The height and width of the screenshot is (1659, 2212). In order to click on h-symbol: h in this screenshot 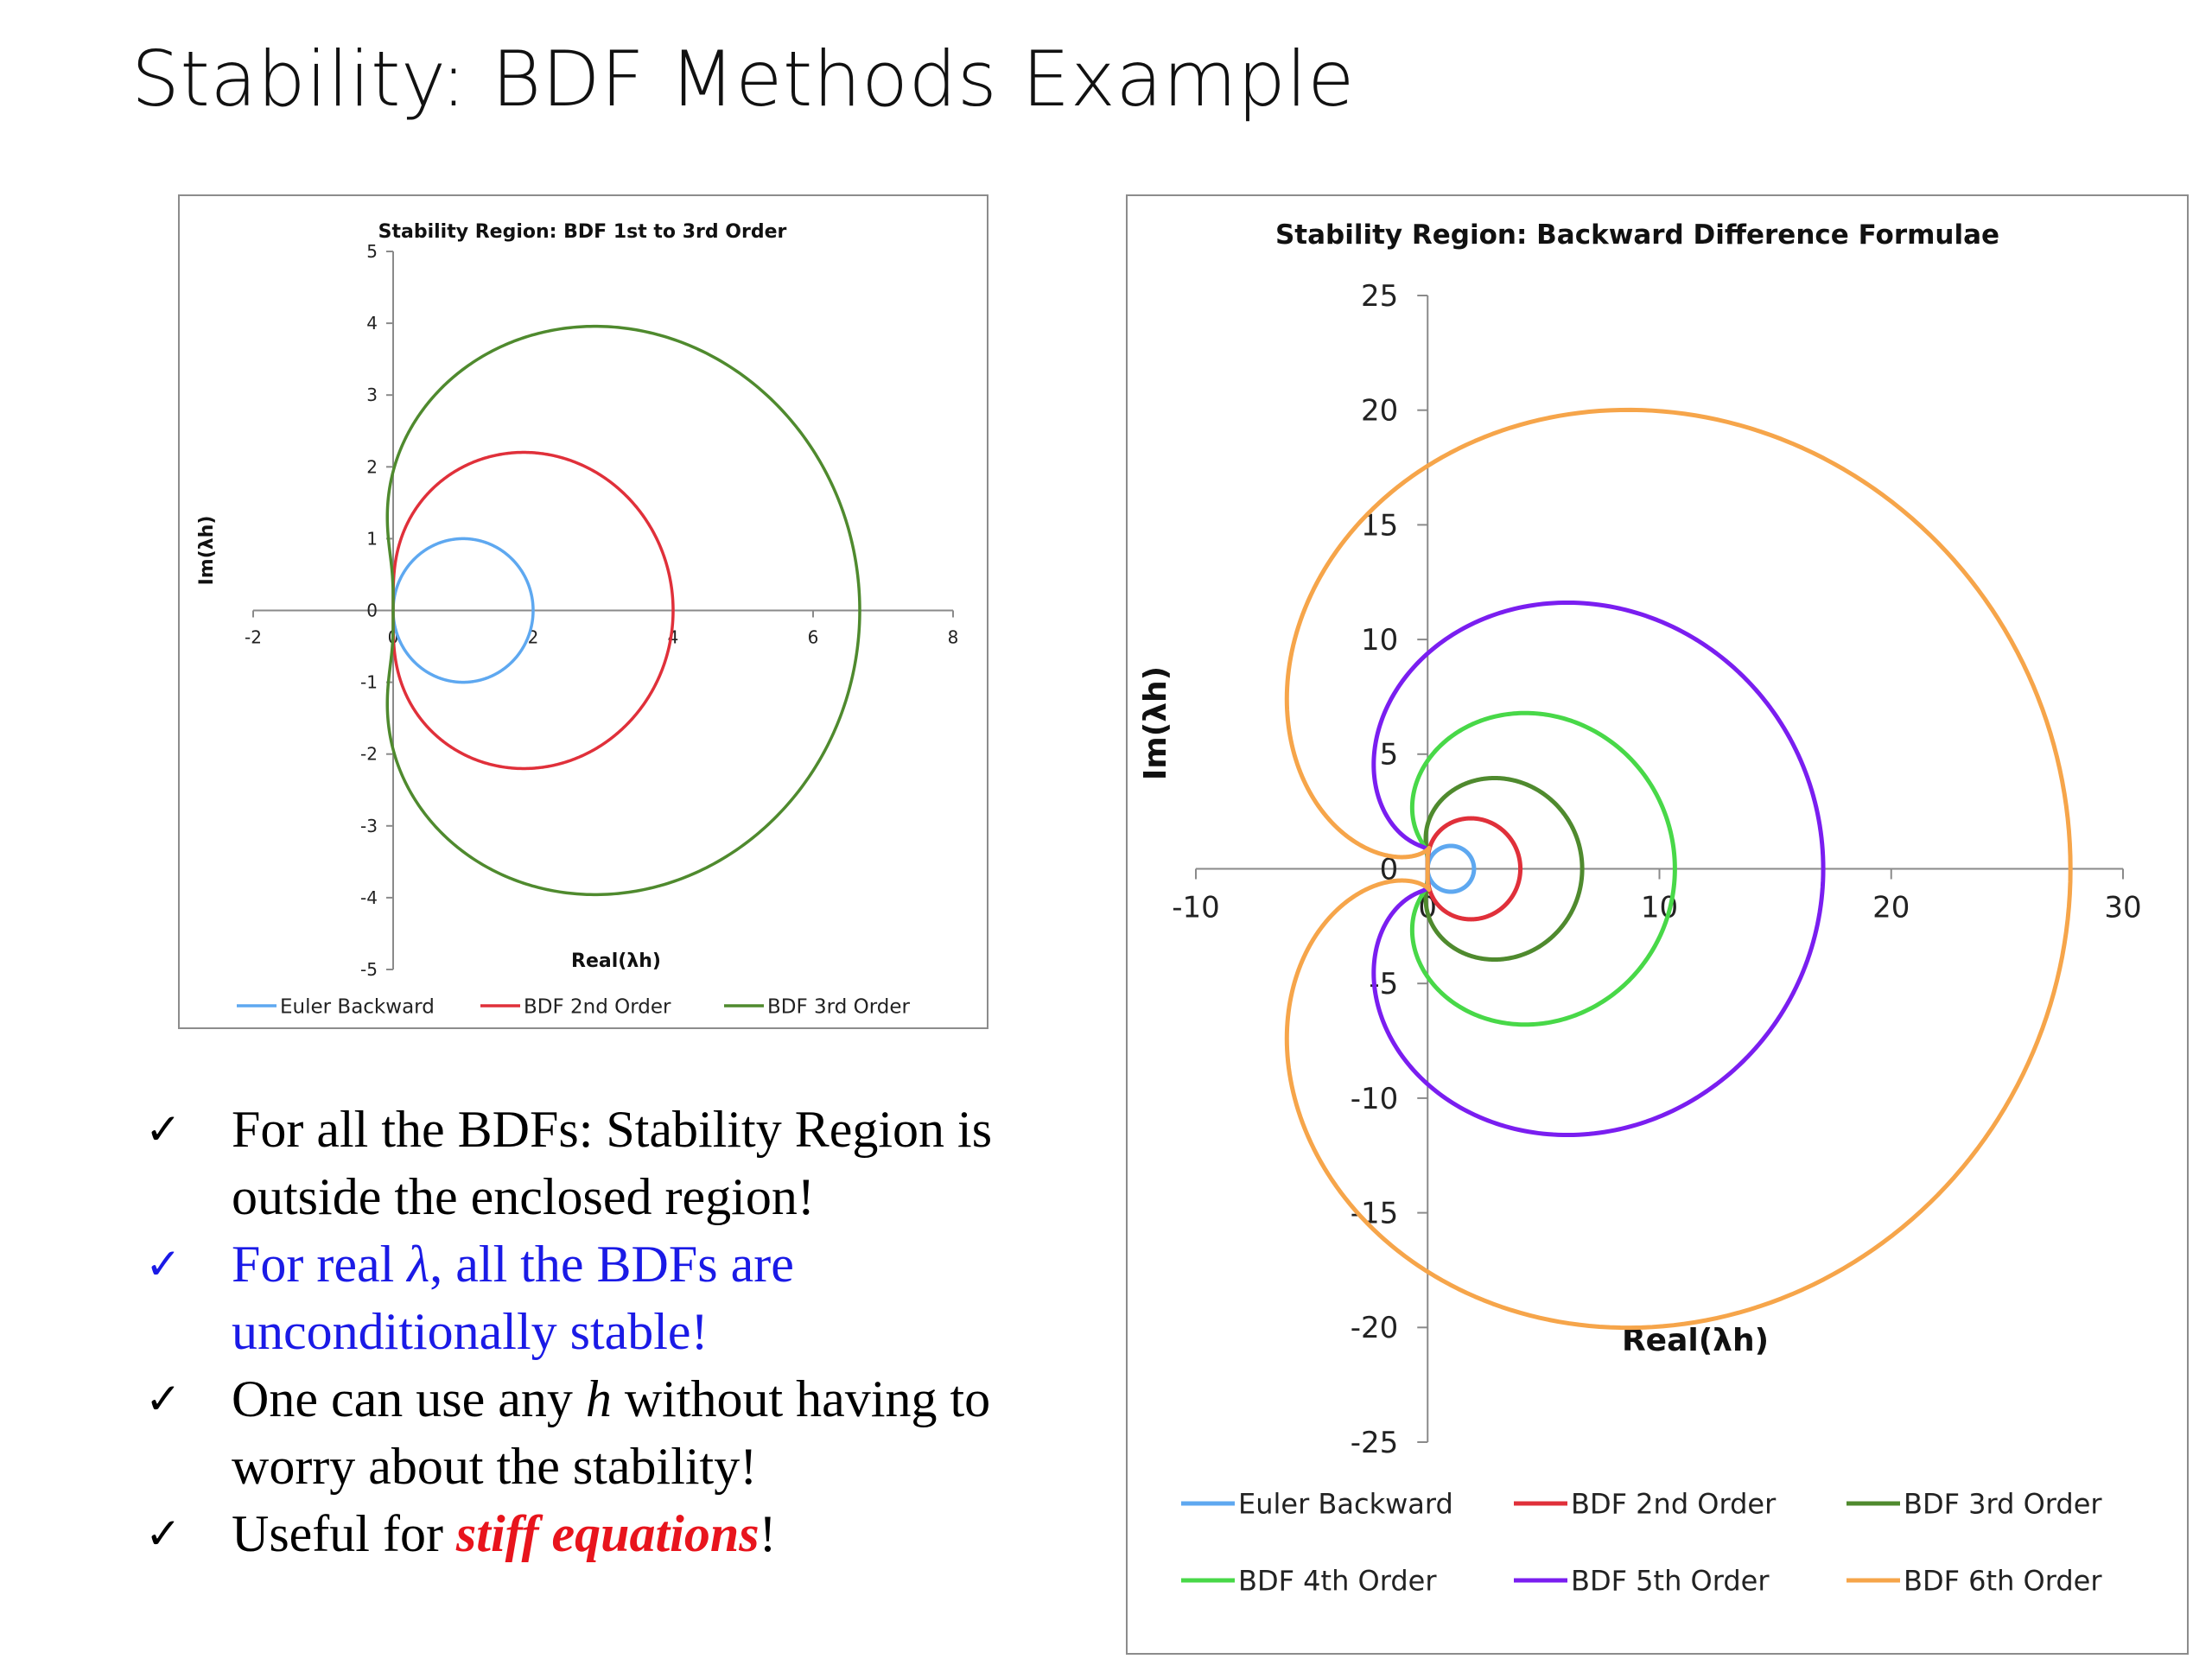, I will do `click(598, 1398)`.